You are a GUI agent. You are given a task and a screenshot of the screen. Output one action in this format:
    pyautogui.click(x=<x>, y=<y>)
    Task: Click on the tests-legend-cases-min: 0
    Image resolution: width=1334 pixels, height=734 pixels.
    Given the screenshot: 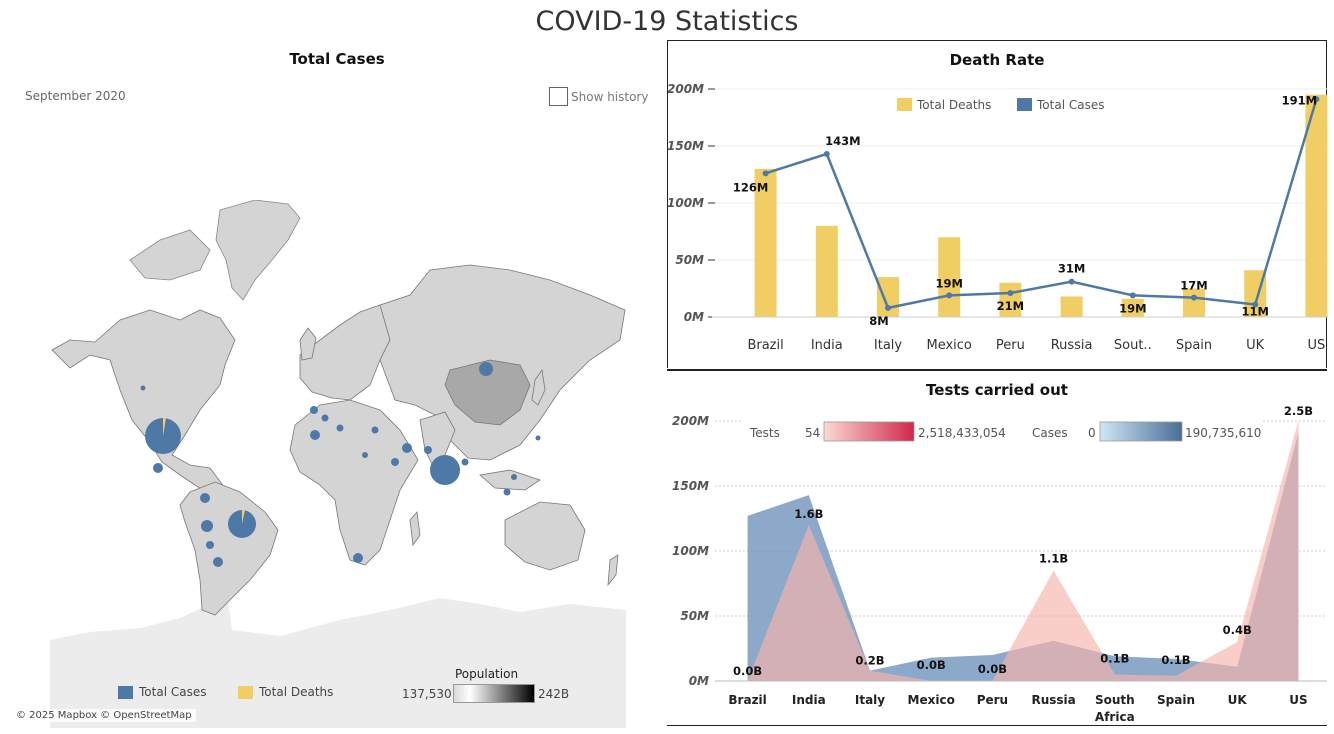 What is the action you would take?
    pyautogui.click(x=1092, y=433)
    